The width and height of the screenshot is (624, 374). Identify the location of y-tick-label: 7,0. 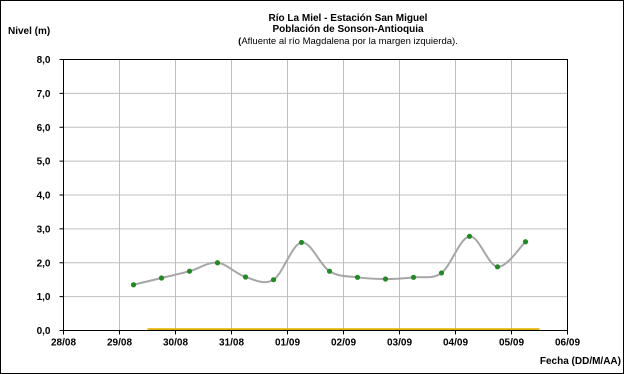
(44, 94).